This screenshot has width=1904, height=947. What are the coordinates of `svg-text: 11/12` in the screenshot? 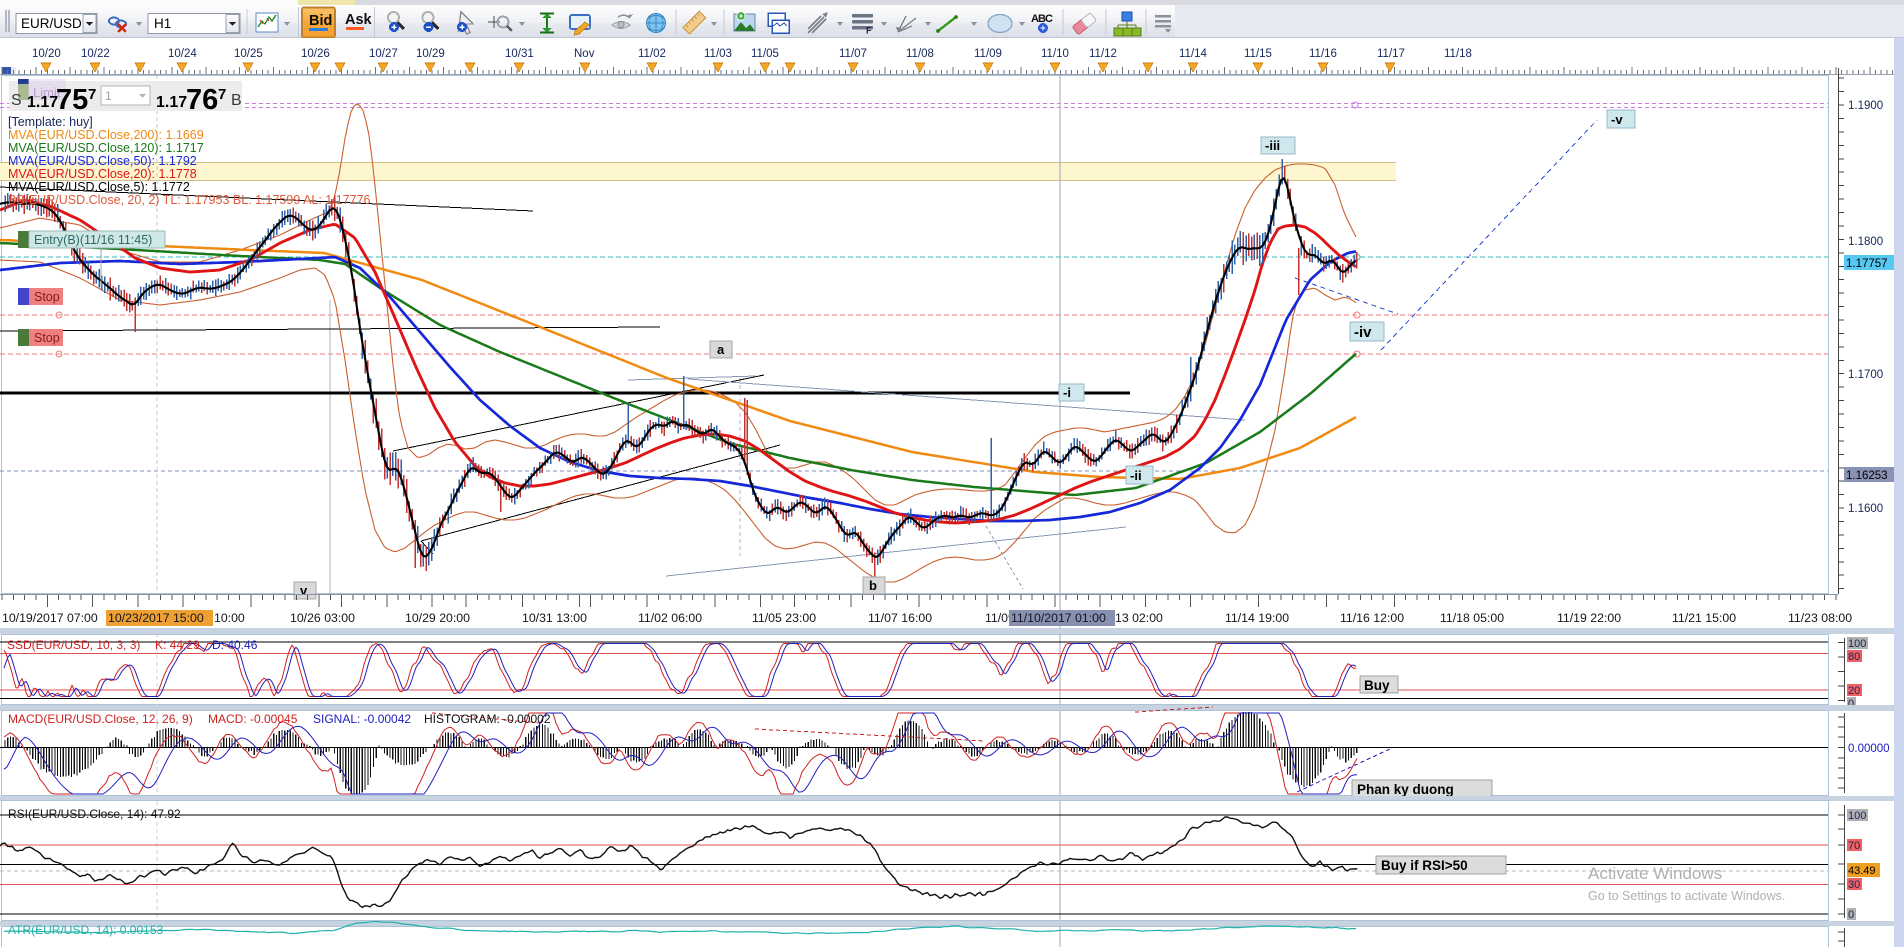 It's located at (1103, 54).